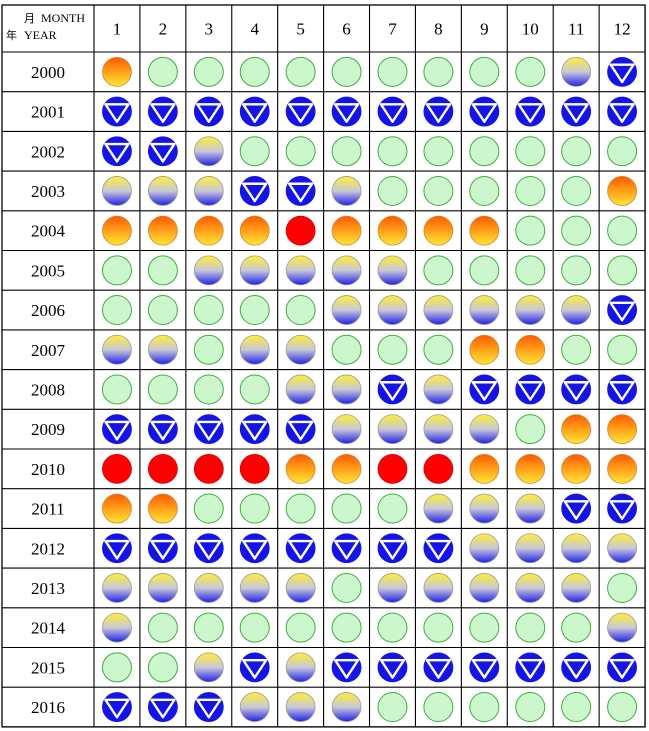 The width and height of the screenshot is (649, 731). What do you see at coordinates (48, 469) in the screenshot?
I see `year-label: 2010` at bounding box center [48, 469].